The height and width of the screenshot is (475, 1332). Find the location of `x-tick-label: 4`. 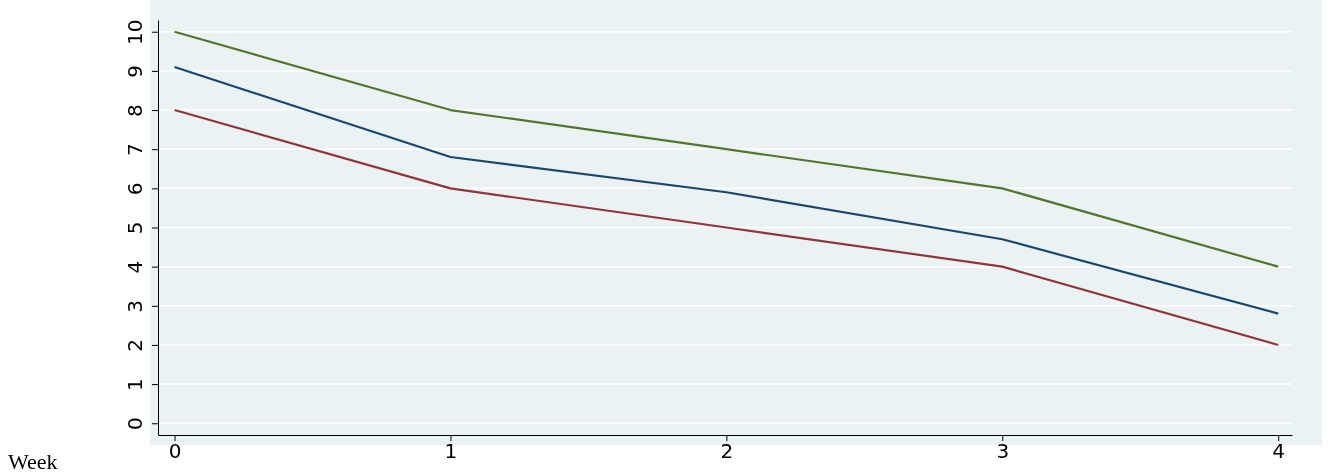

x-tick-label: 4 is located at coordinates (1279, 451).